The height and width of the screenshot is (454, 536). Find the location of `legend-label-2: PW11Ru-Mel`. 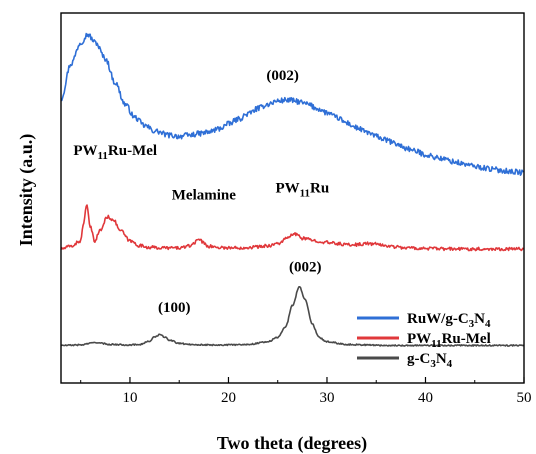

legend-label-2: PW11Ru-Mel is located at coordinates (449, 340).